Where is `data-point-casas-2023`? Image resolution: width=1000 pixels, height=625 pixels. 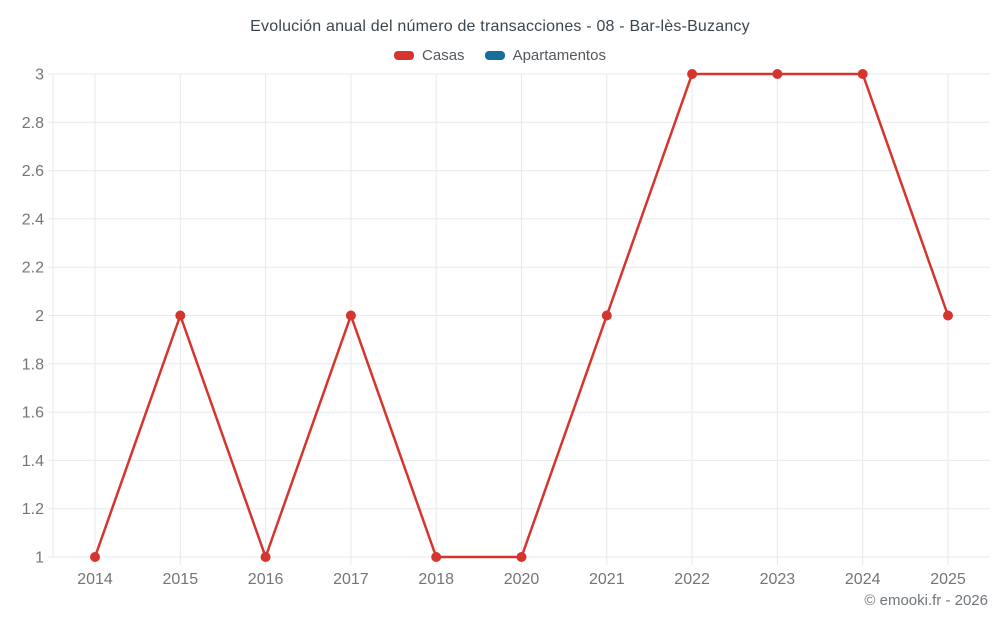
data-point-casas-2023 is located at coordinates (777, 74).